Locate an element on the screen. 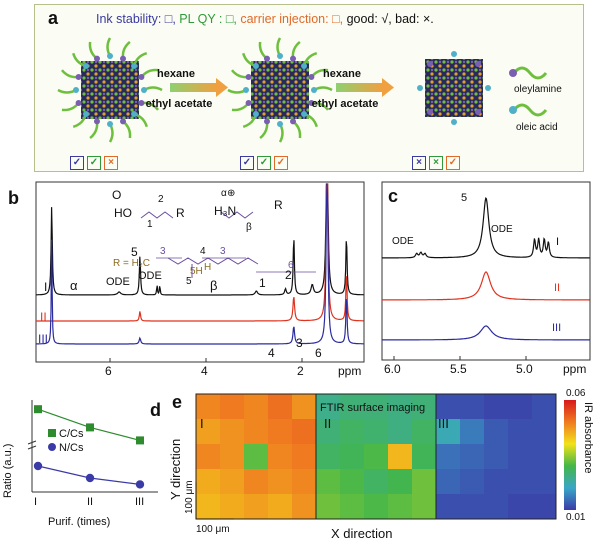  legend-goodbad: good: √, bad: ×. is located at coordinates (390, 19).